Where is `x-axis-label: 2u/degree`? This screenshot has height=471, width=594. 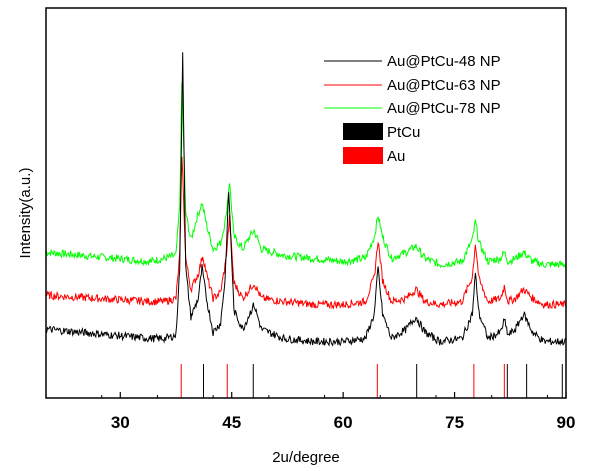 x-axis-label: 2u/degree is located at coordinates (306, 457).